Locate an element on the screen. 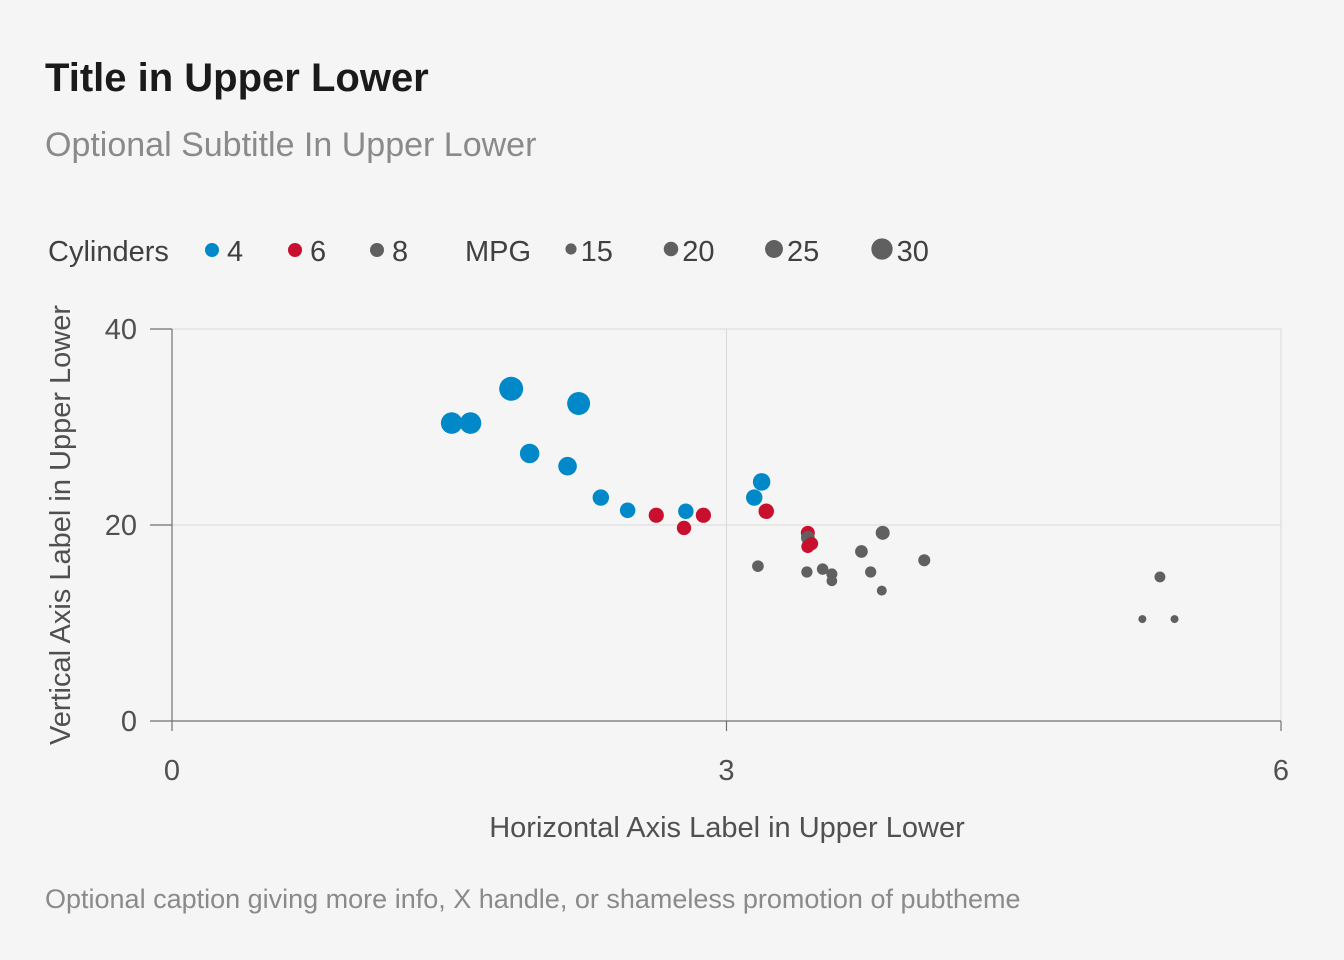  x-tick-label: 0 is located at coordinates (172, 771).